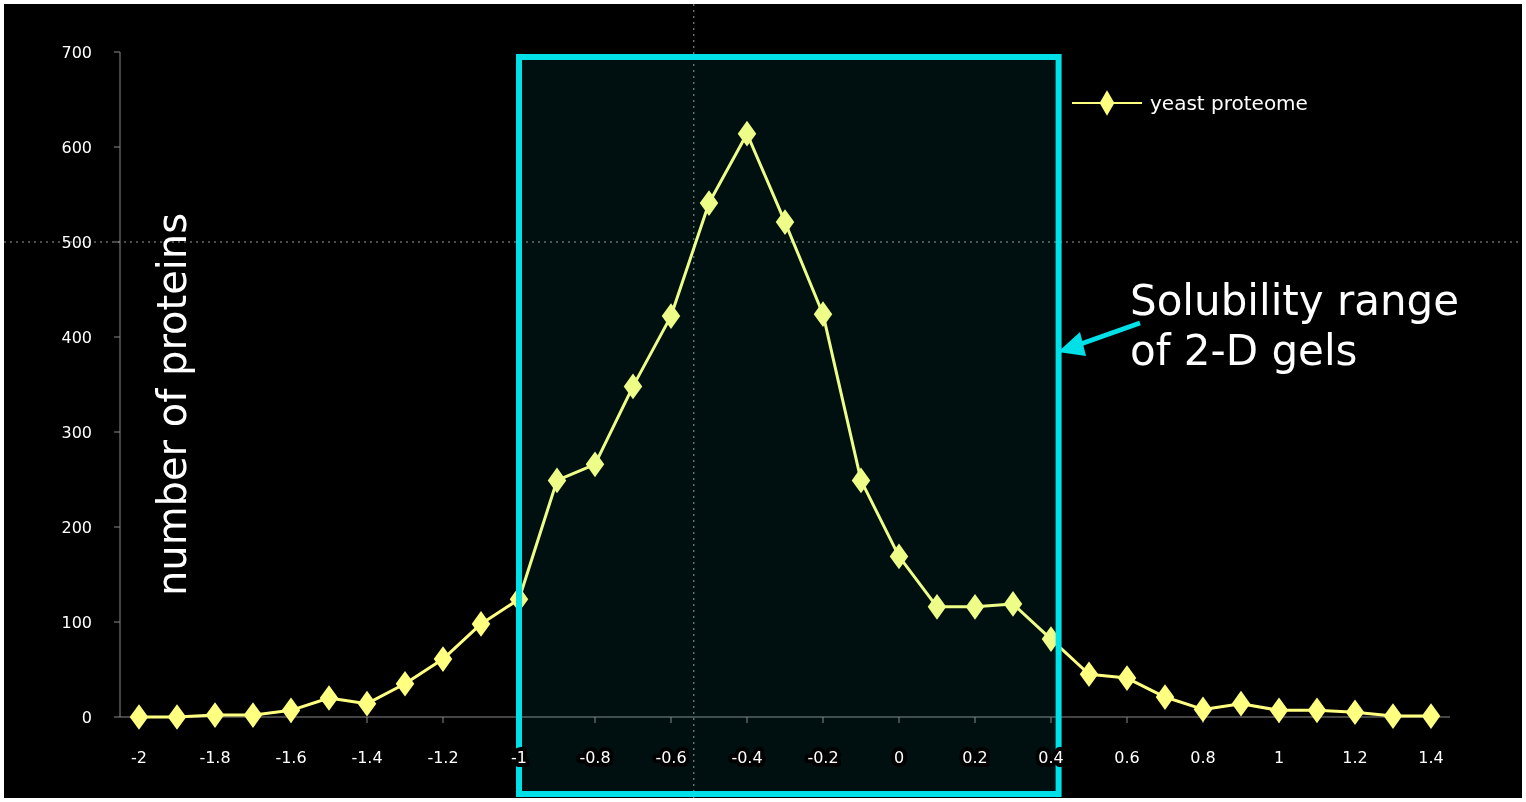 The width and height of the screenshot is (1526, 802). Describe the element at coordinates (975, 757) in the screenshot. I see `x-tick-label: 0.2` at that location.